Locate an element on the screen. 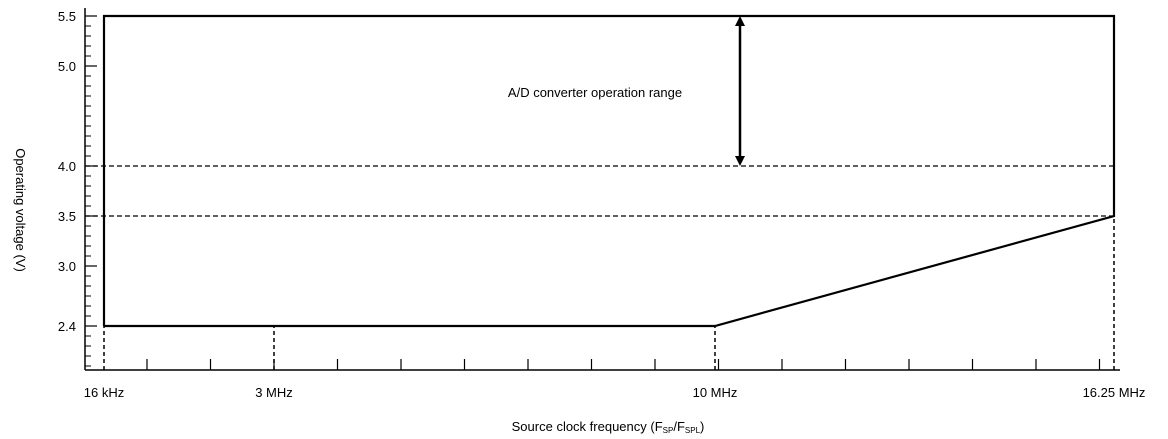 This screenshot has width=1168, height=439. annotation-arrow-head-top is located at coordinates (740, 21).